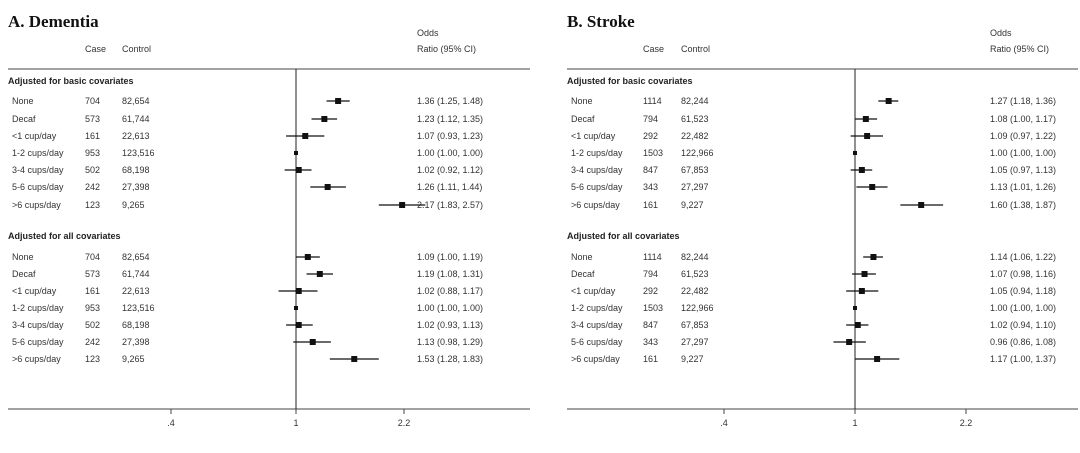  What do you see at coordinates (583, 119) in the screenshot?
I see `chart-b-row-category: Decaf` at bounding box center [583, 119].